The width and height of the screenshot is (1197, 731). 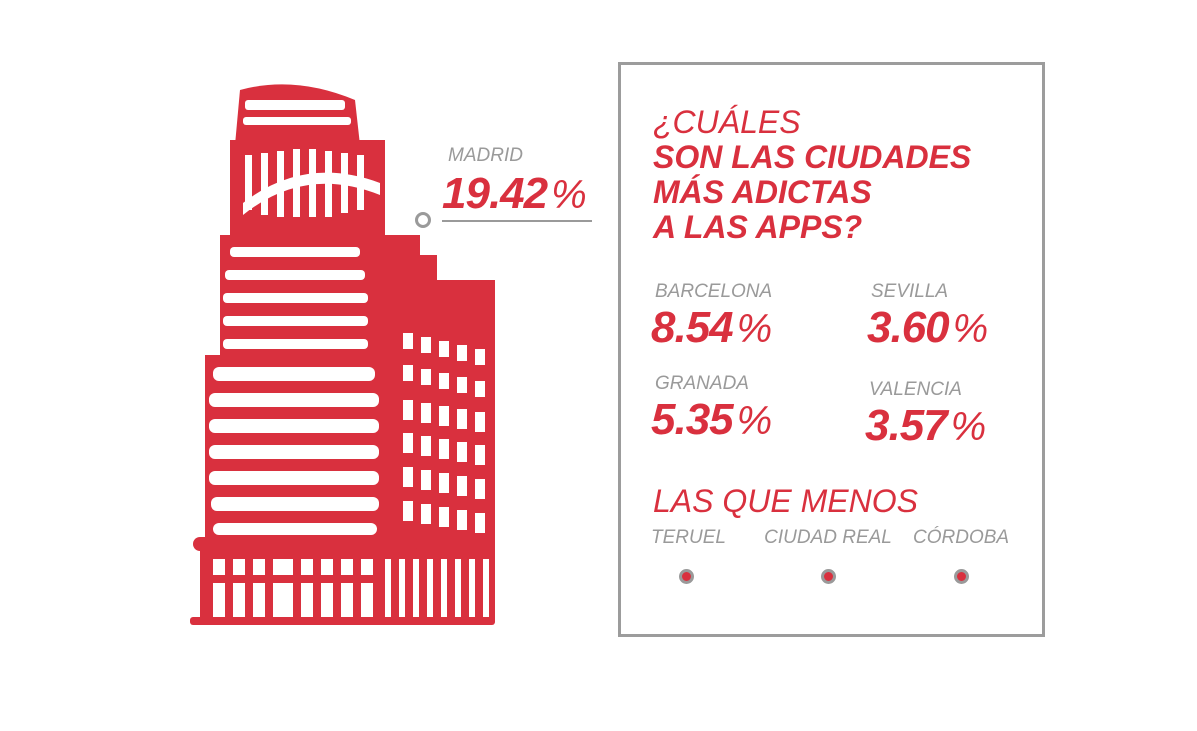 What do you see at coordinates (727, 122) in the screenshot?
I see `title-line-1: ¿CUÁLES` at bounding box center [727, 122].